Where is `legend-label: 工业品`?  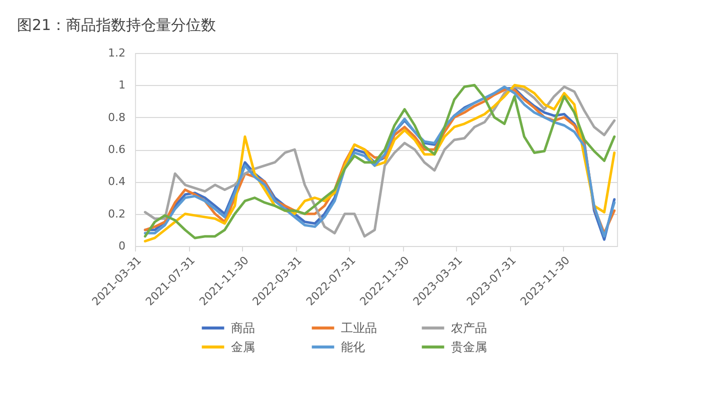
legend-label: 工业品 is located at coordinates (359, 328).